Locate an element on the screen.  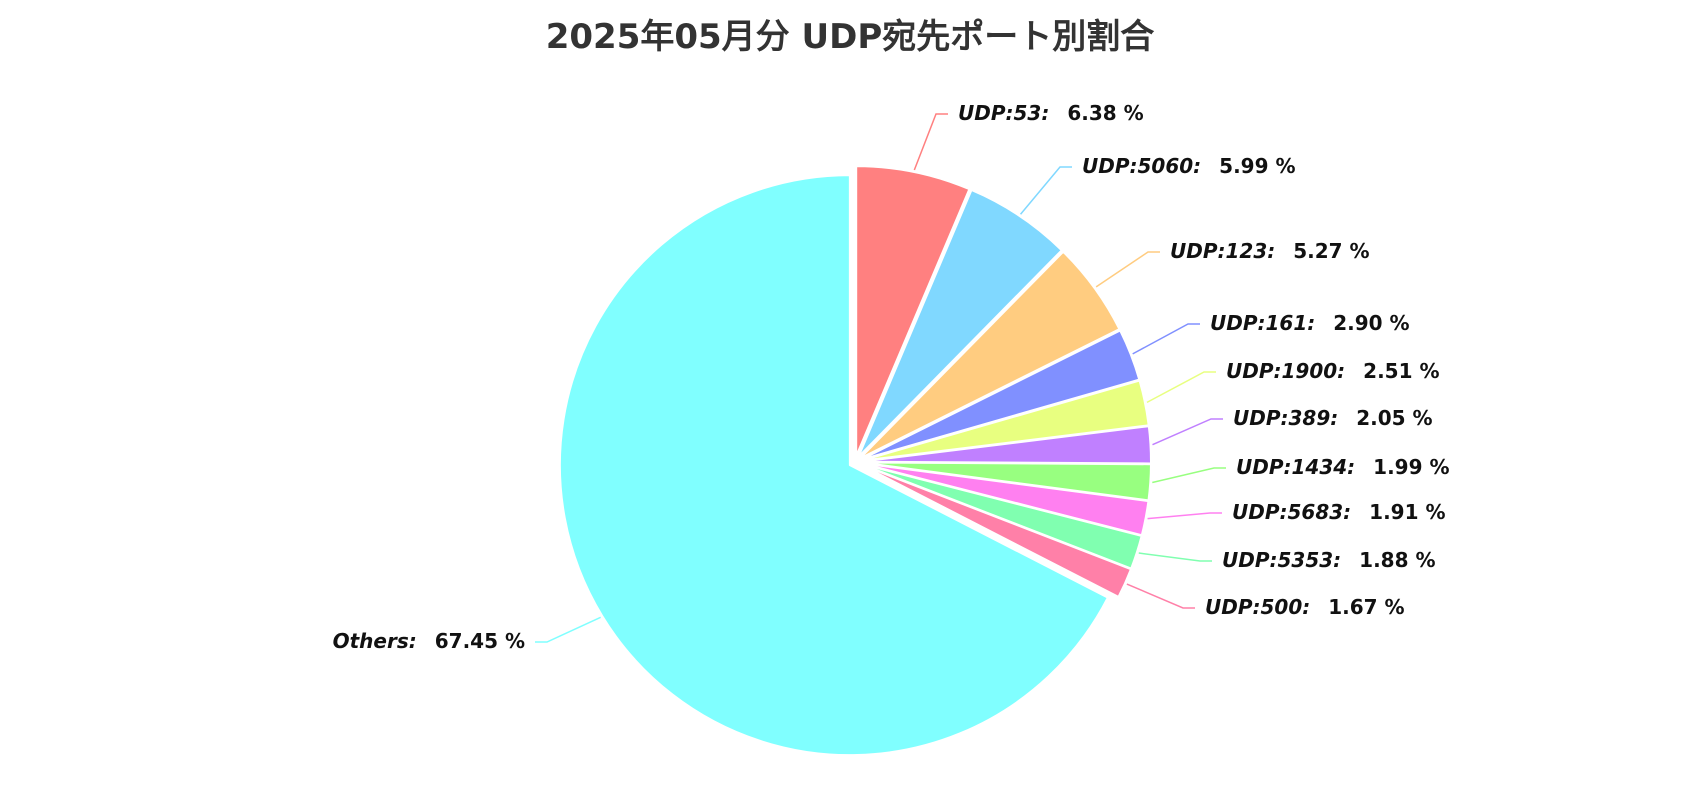
chart-title: 2025年05月分 UDP宛先ポート別割合 is located at coordinates (850, 37).